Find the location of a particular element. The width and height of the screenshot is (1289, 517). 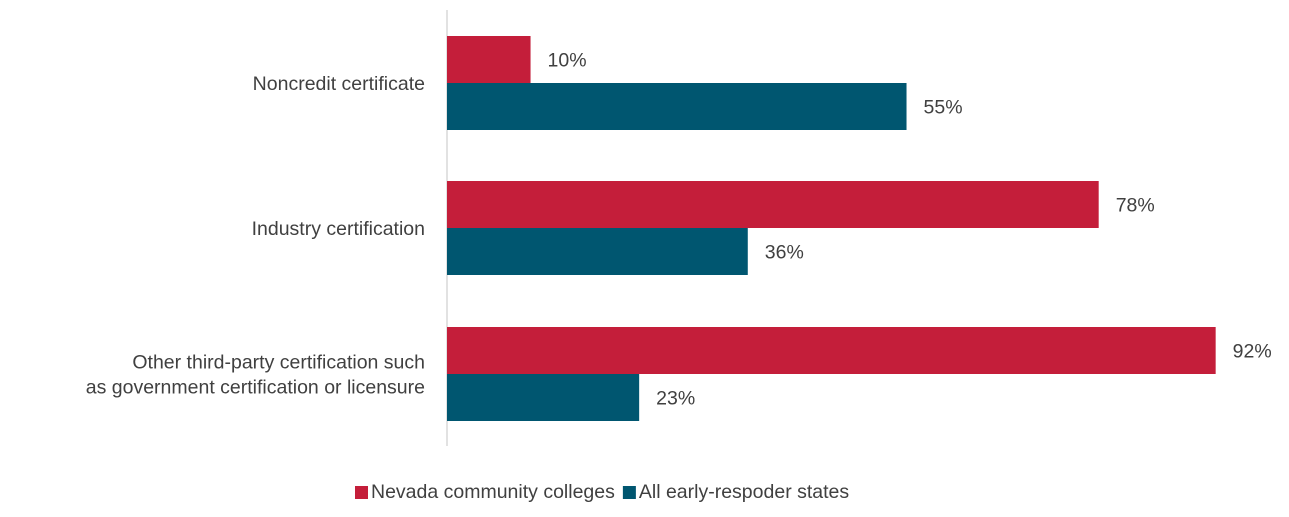

data-label: 36% is located at coordinates (784, 253).